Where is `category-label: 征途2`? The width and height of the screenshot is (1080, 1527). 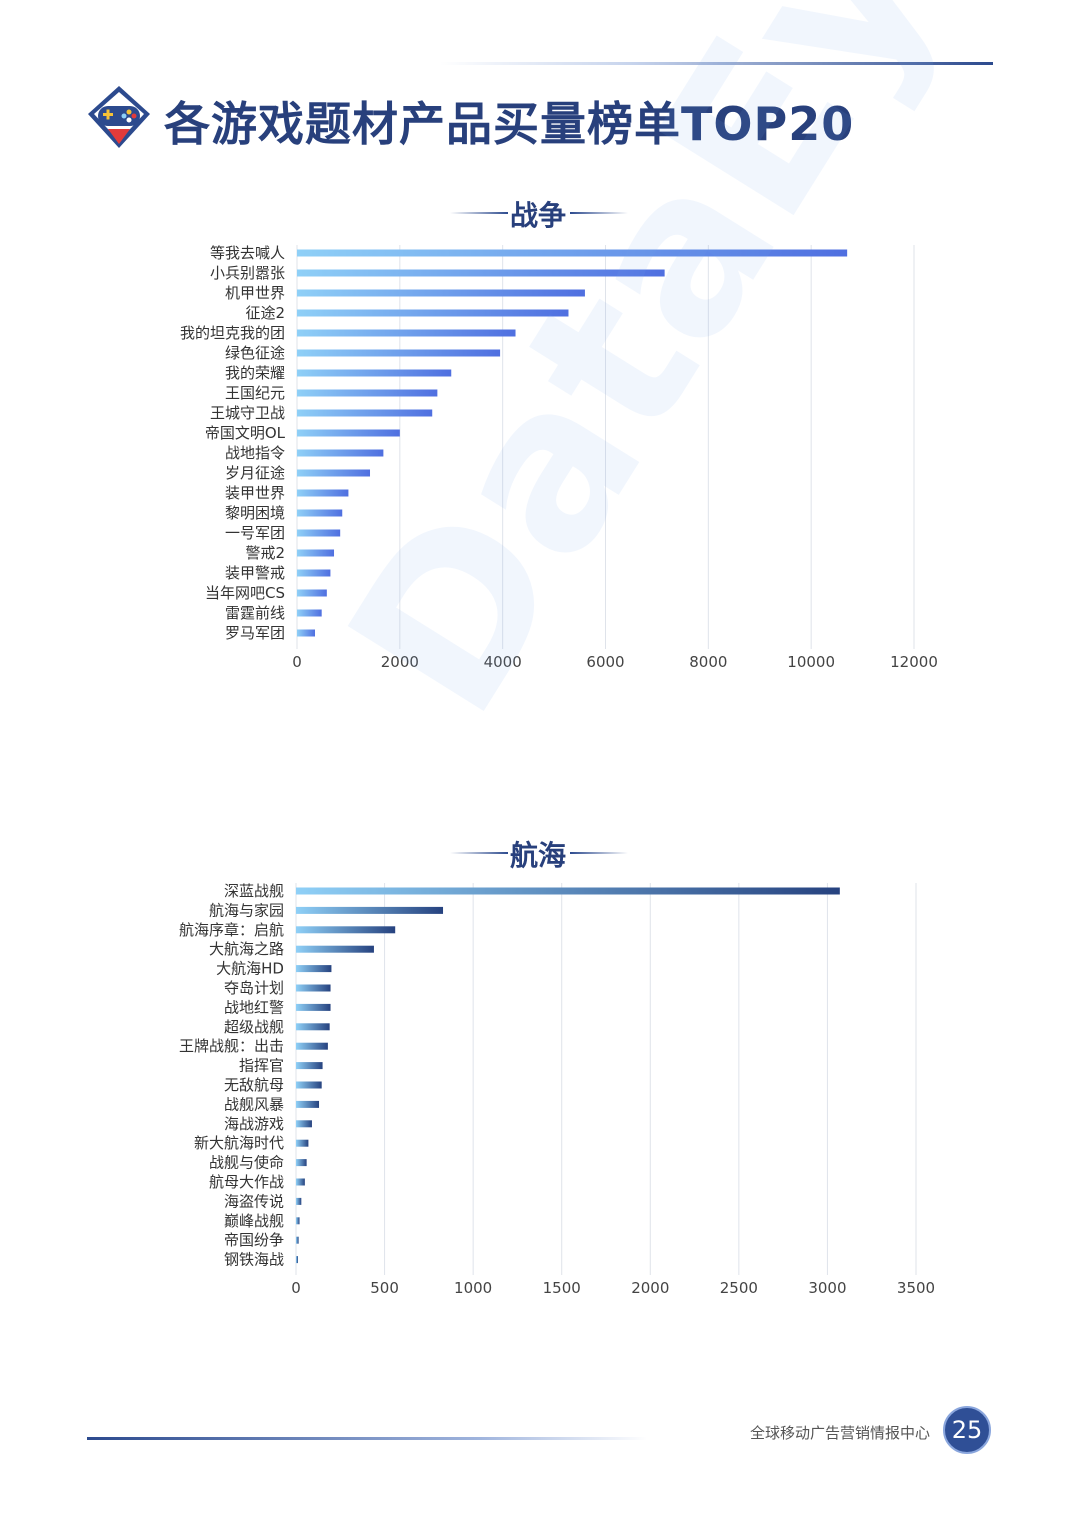 category-label: 征途2 is located at coordinates (265, 313).